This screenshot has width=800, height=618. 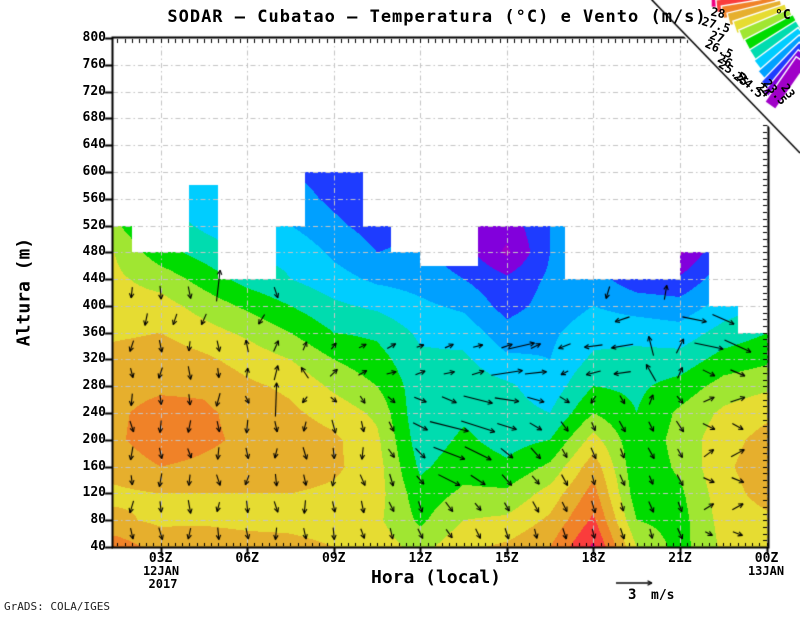 I want to click on x-tick-label-15Z: 15Z, so click(x=507, y=558).